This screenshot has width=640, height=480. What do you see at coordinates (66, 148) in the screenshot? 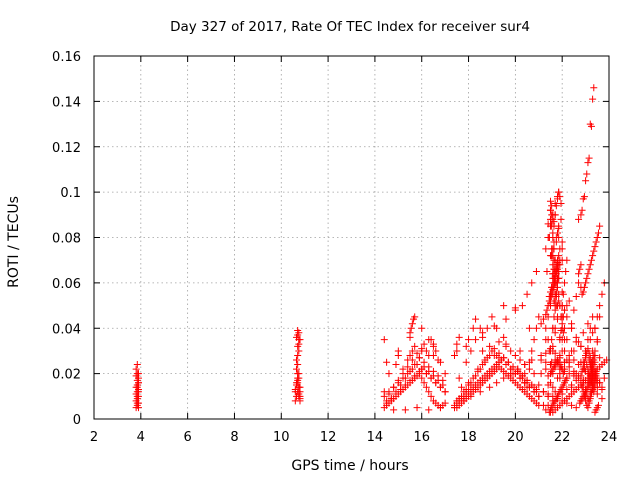
I see `y-tick-label: 0.12` at bounding box center [66, 148].